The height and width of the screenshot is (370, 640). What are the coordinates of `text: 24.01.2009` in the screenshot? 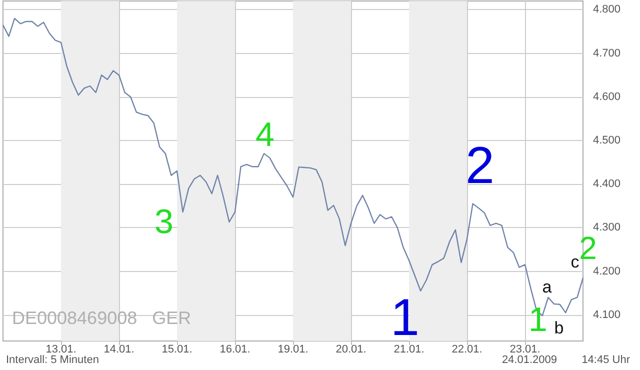 It's located at (529, 360).